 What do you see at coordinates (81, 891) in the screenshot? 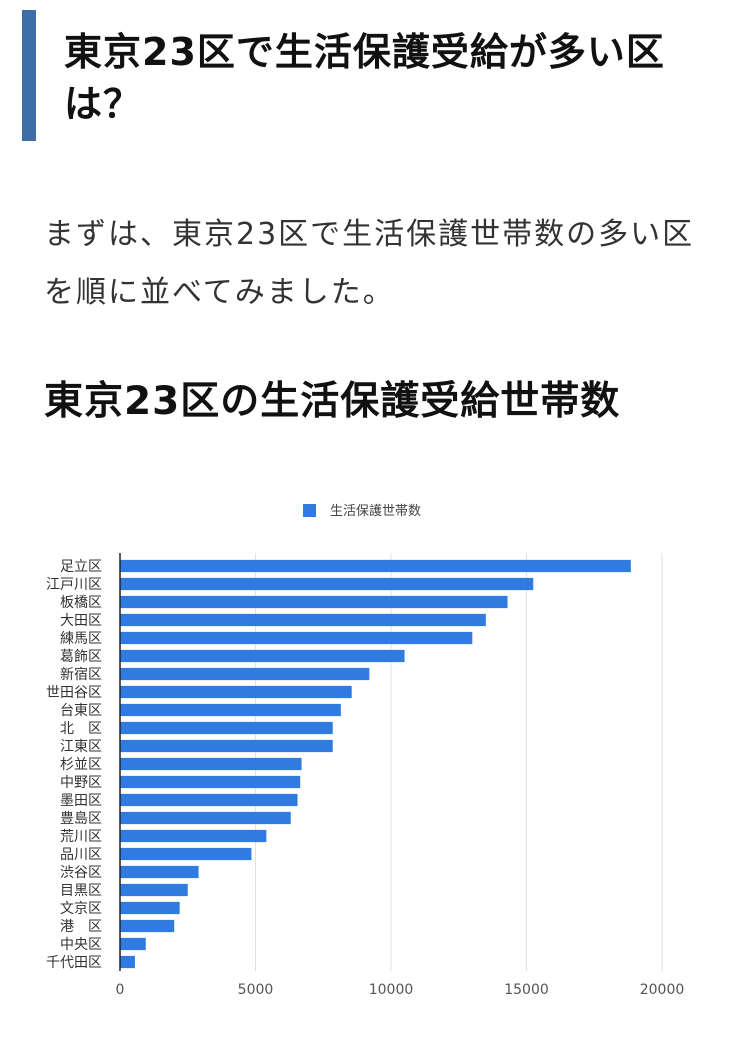
I see `category-label-19: 目黒区` at bounding box center [81, 891].